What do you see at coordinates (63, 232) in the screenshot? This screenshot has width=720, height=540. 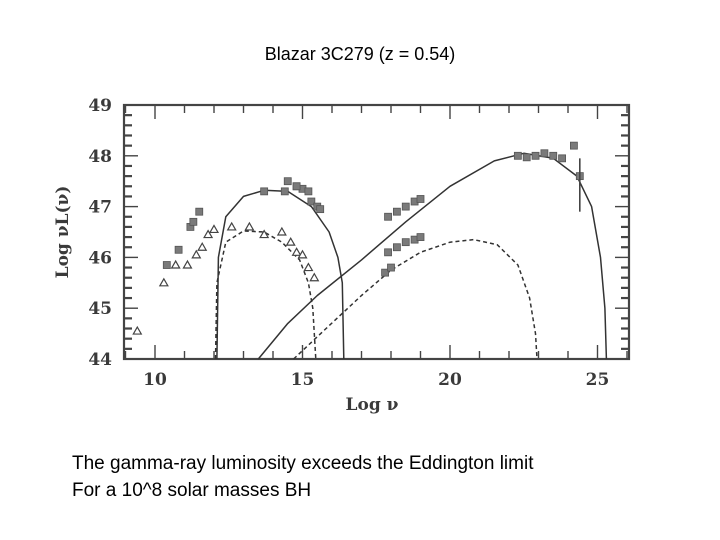 I see `y-axis-label: Log νL(ν)` at bounding box center [63, 232].